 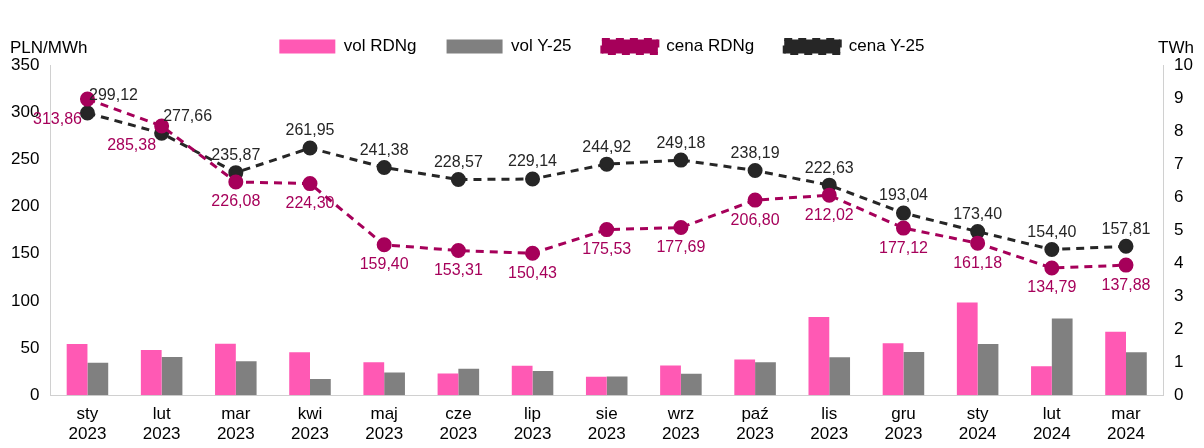 I want to click on x-tick-label: mar 2024, so click(x=1126, y=424).